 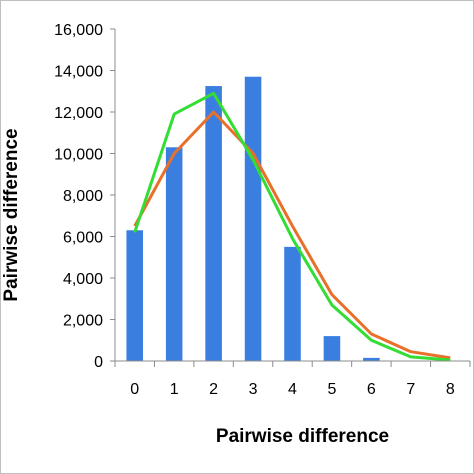 What do you see at coordinates (331, 389) in the screenshot?
I see `x-tick-label: 5` at bounding box center [331, 389].